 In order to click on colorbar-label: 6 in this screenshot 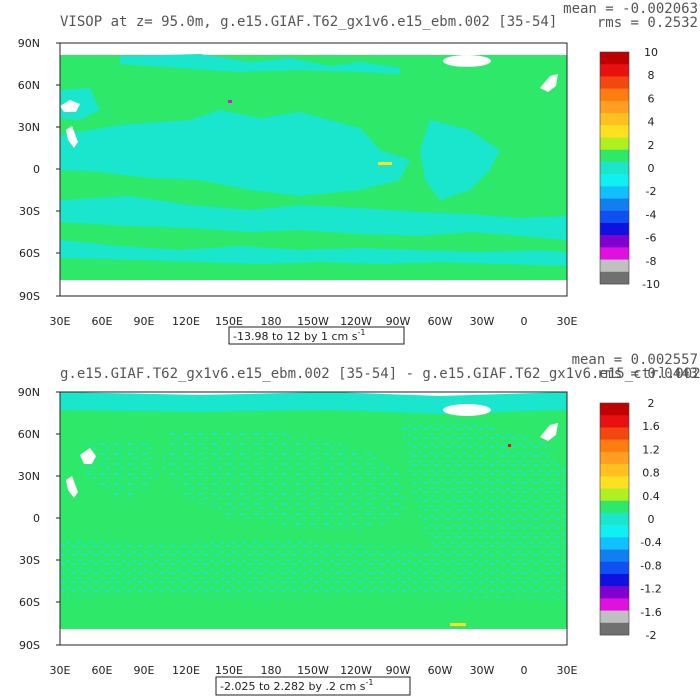, I will do `click(651, 98)`.